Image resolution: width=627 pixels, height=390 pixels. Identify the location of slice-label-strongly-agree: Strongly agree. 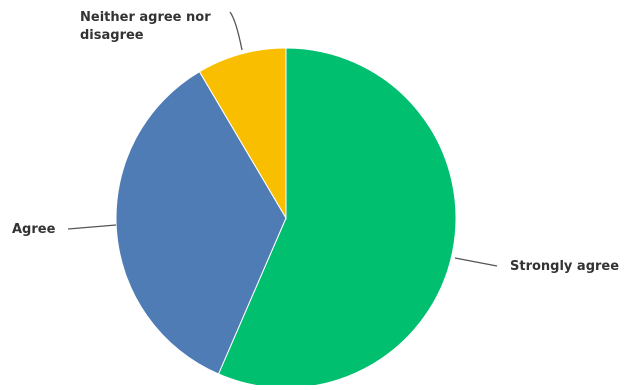
(564, 266).